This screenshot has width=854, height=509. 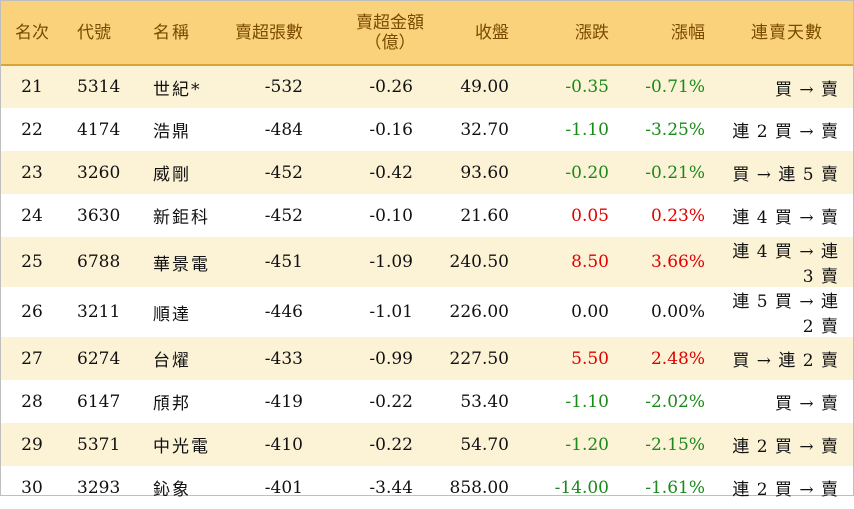 What do you see at coordinates (99, 87) in the screenshot?
I see `cell-code: 5314` at bounding box center [99, 87].